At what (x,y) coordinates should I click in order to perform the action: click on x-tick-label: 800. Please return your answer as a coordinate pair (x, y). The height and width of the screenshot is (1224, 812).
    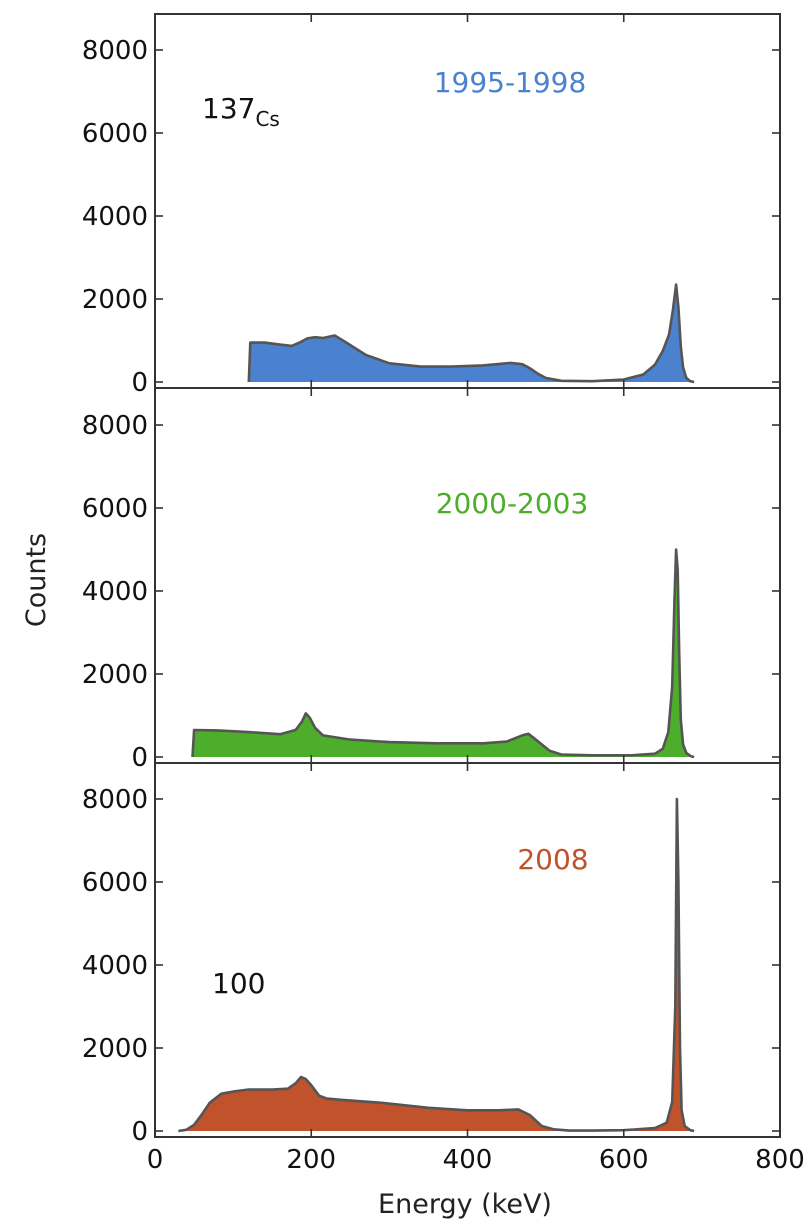
    Looking at the image, I should click on (780, 1160).